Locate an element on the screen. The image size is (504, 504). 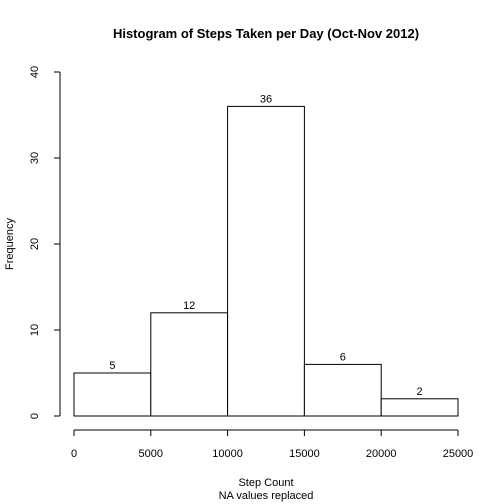
x-axis: 0 5000 10000 15000 20000 25000 is located at coordinates (272, 444).